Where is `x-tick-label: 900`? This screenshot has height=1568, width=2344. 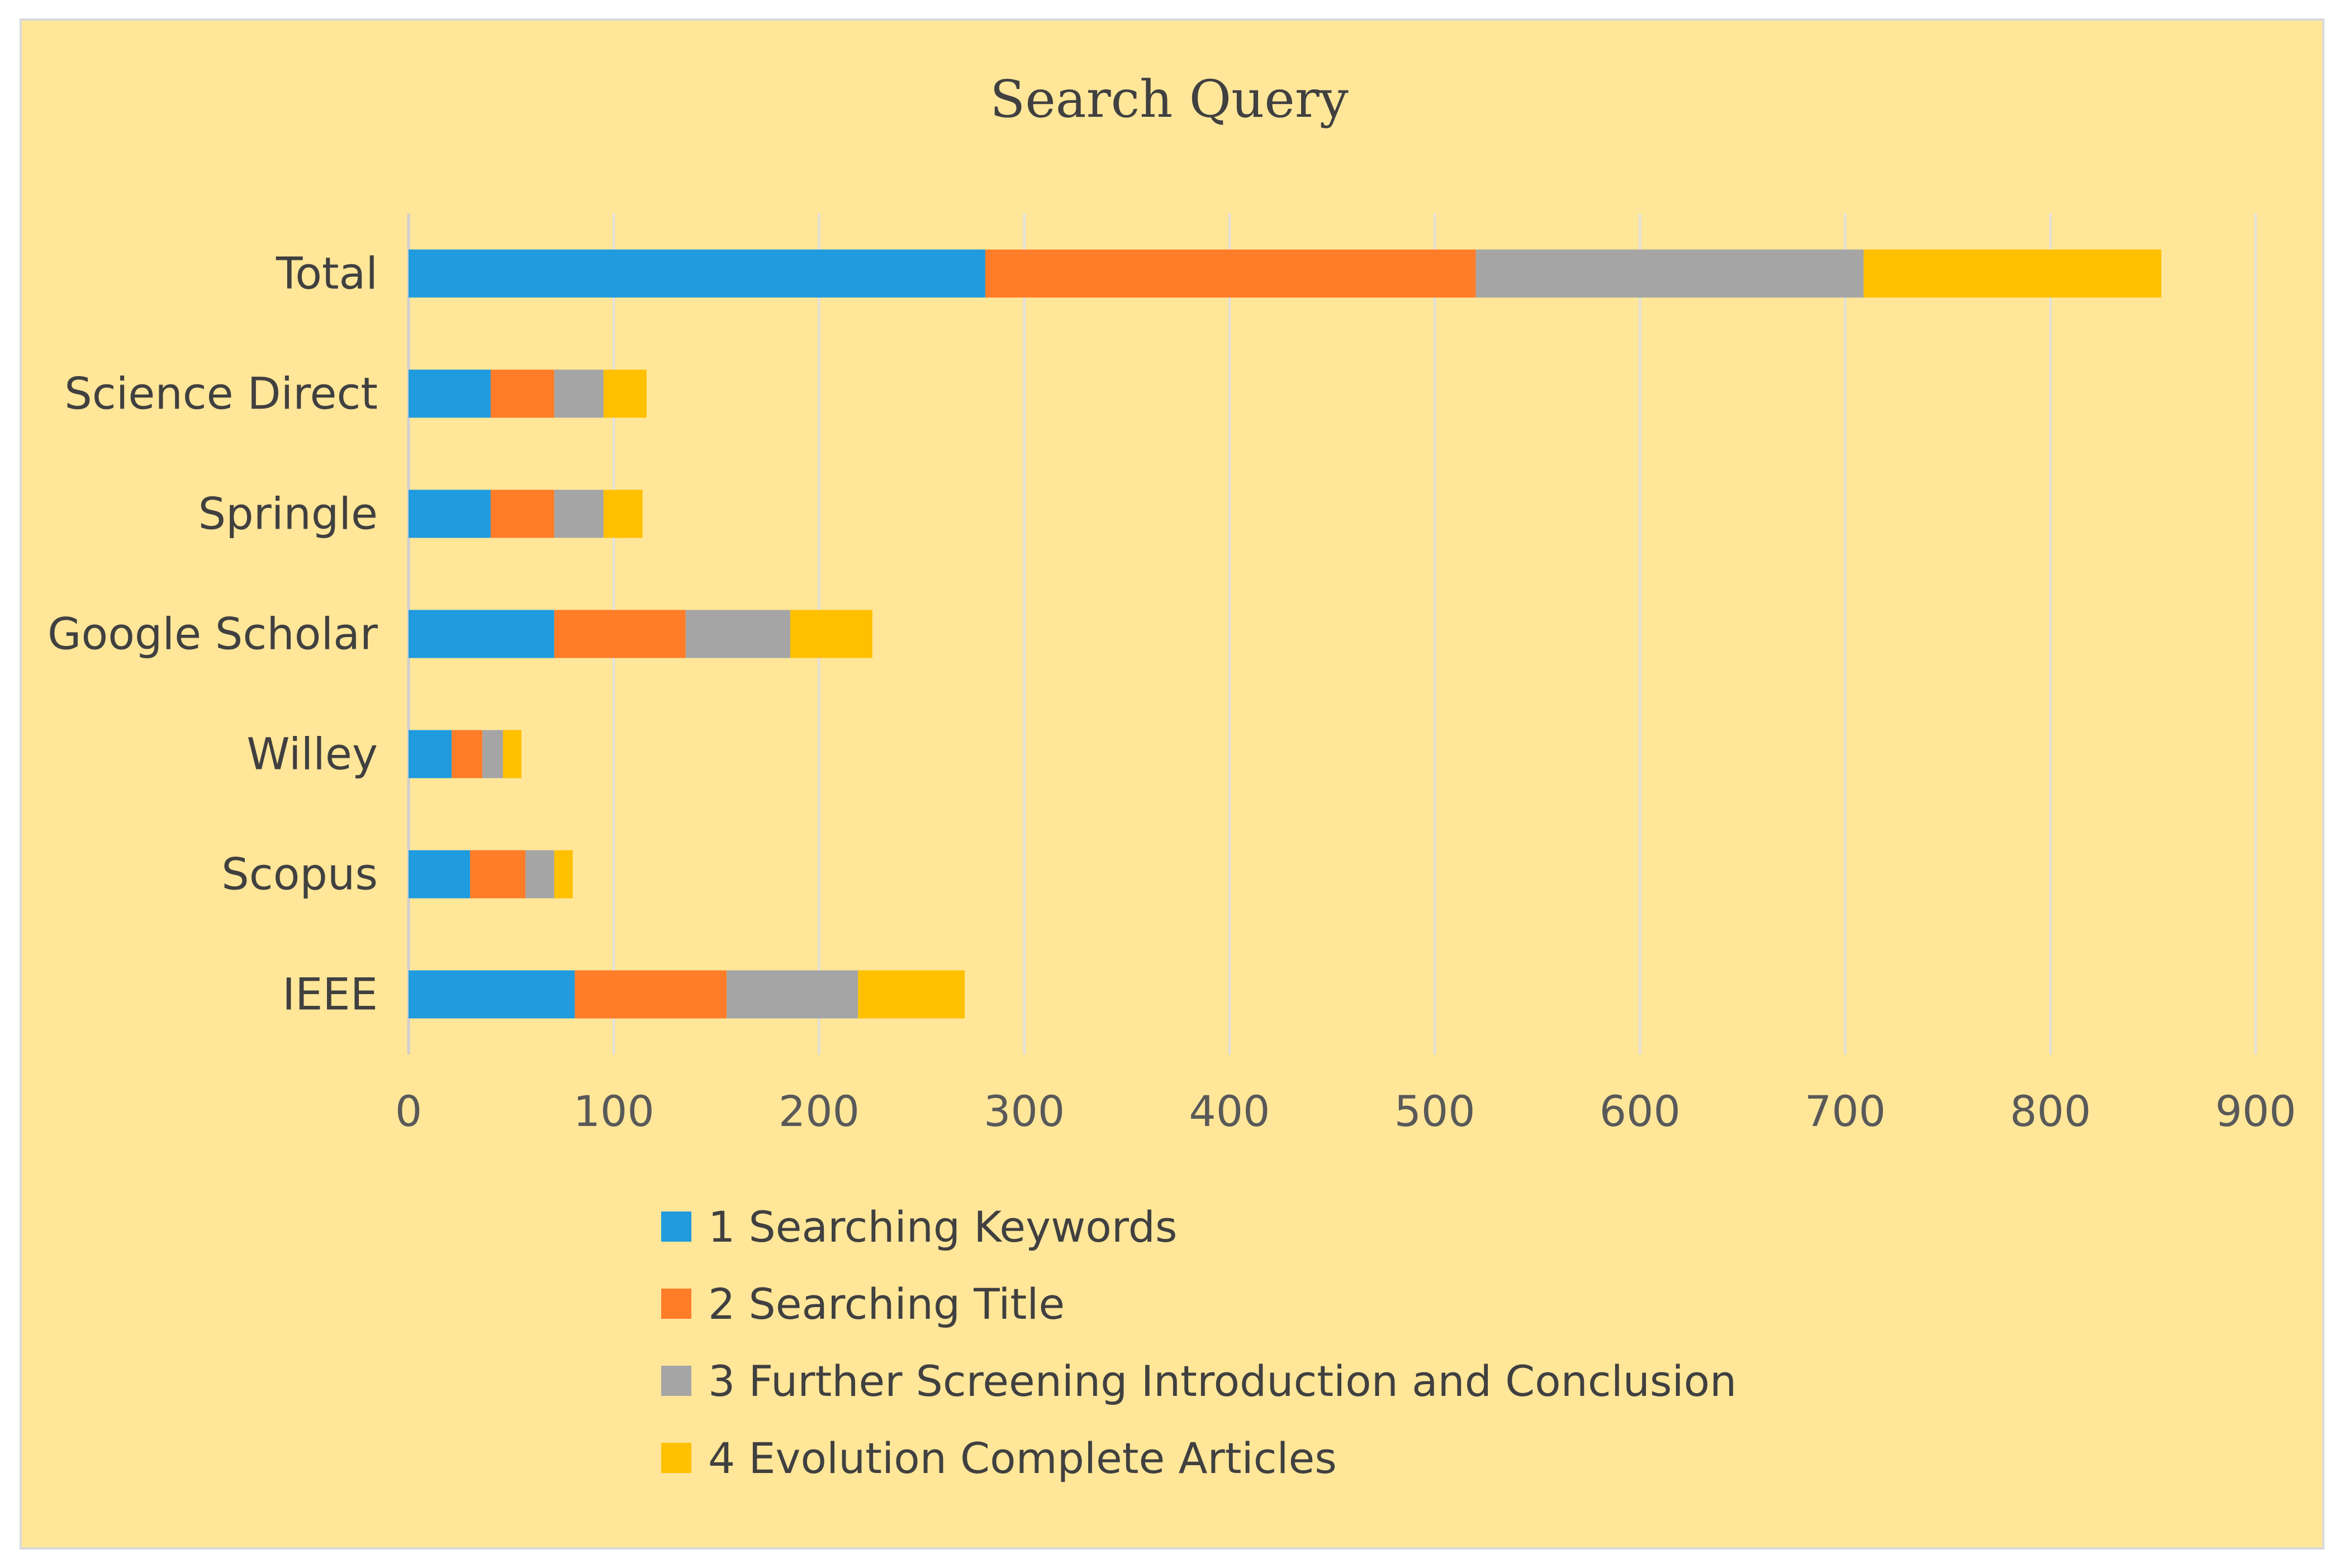
x-tick-label: 900 is located at coordinates (2255, 1111).